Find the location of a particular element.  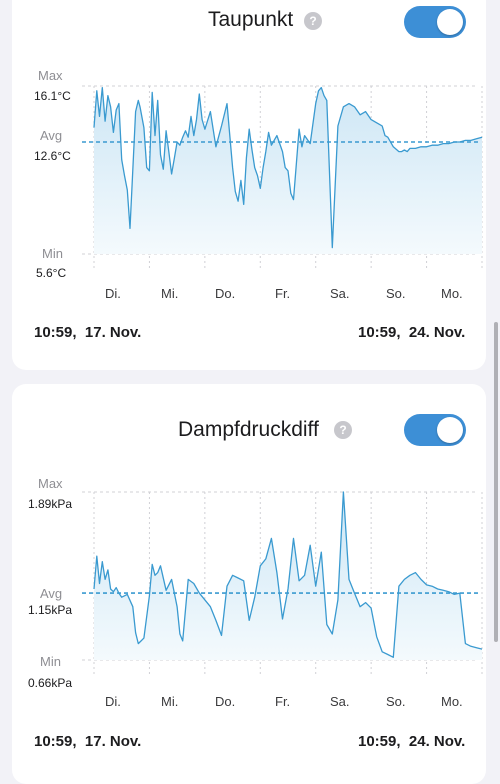

avg-value: 12.6°C is located at coordinates (52, 156).